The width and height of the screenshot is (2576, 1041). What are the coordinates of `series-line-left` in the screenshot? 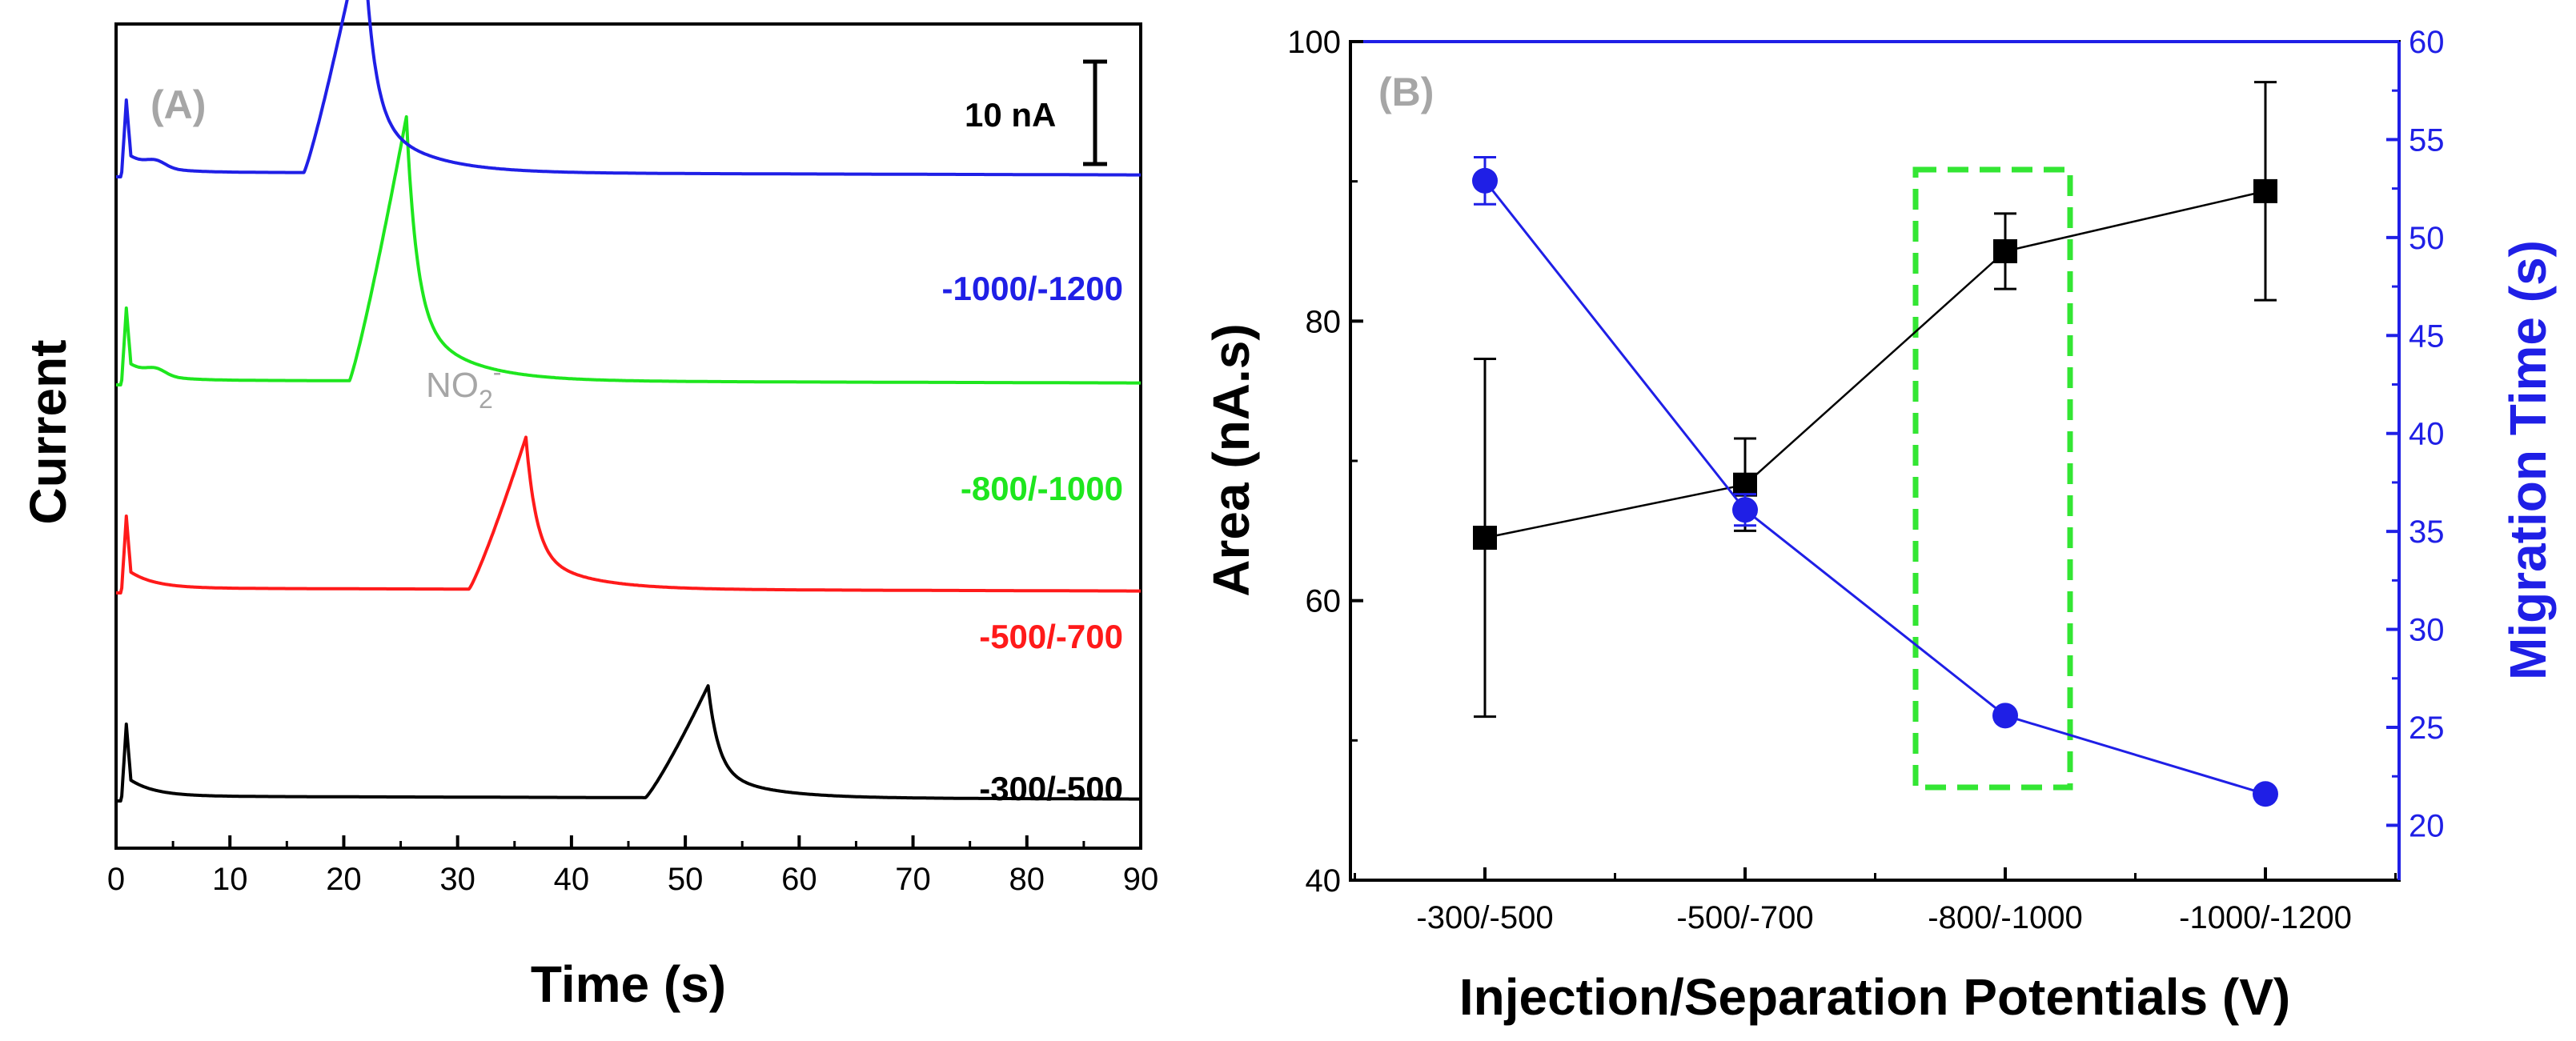 It's located at (1875, 364).